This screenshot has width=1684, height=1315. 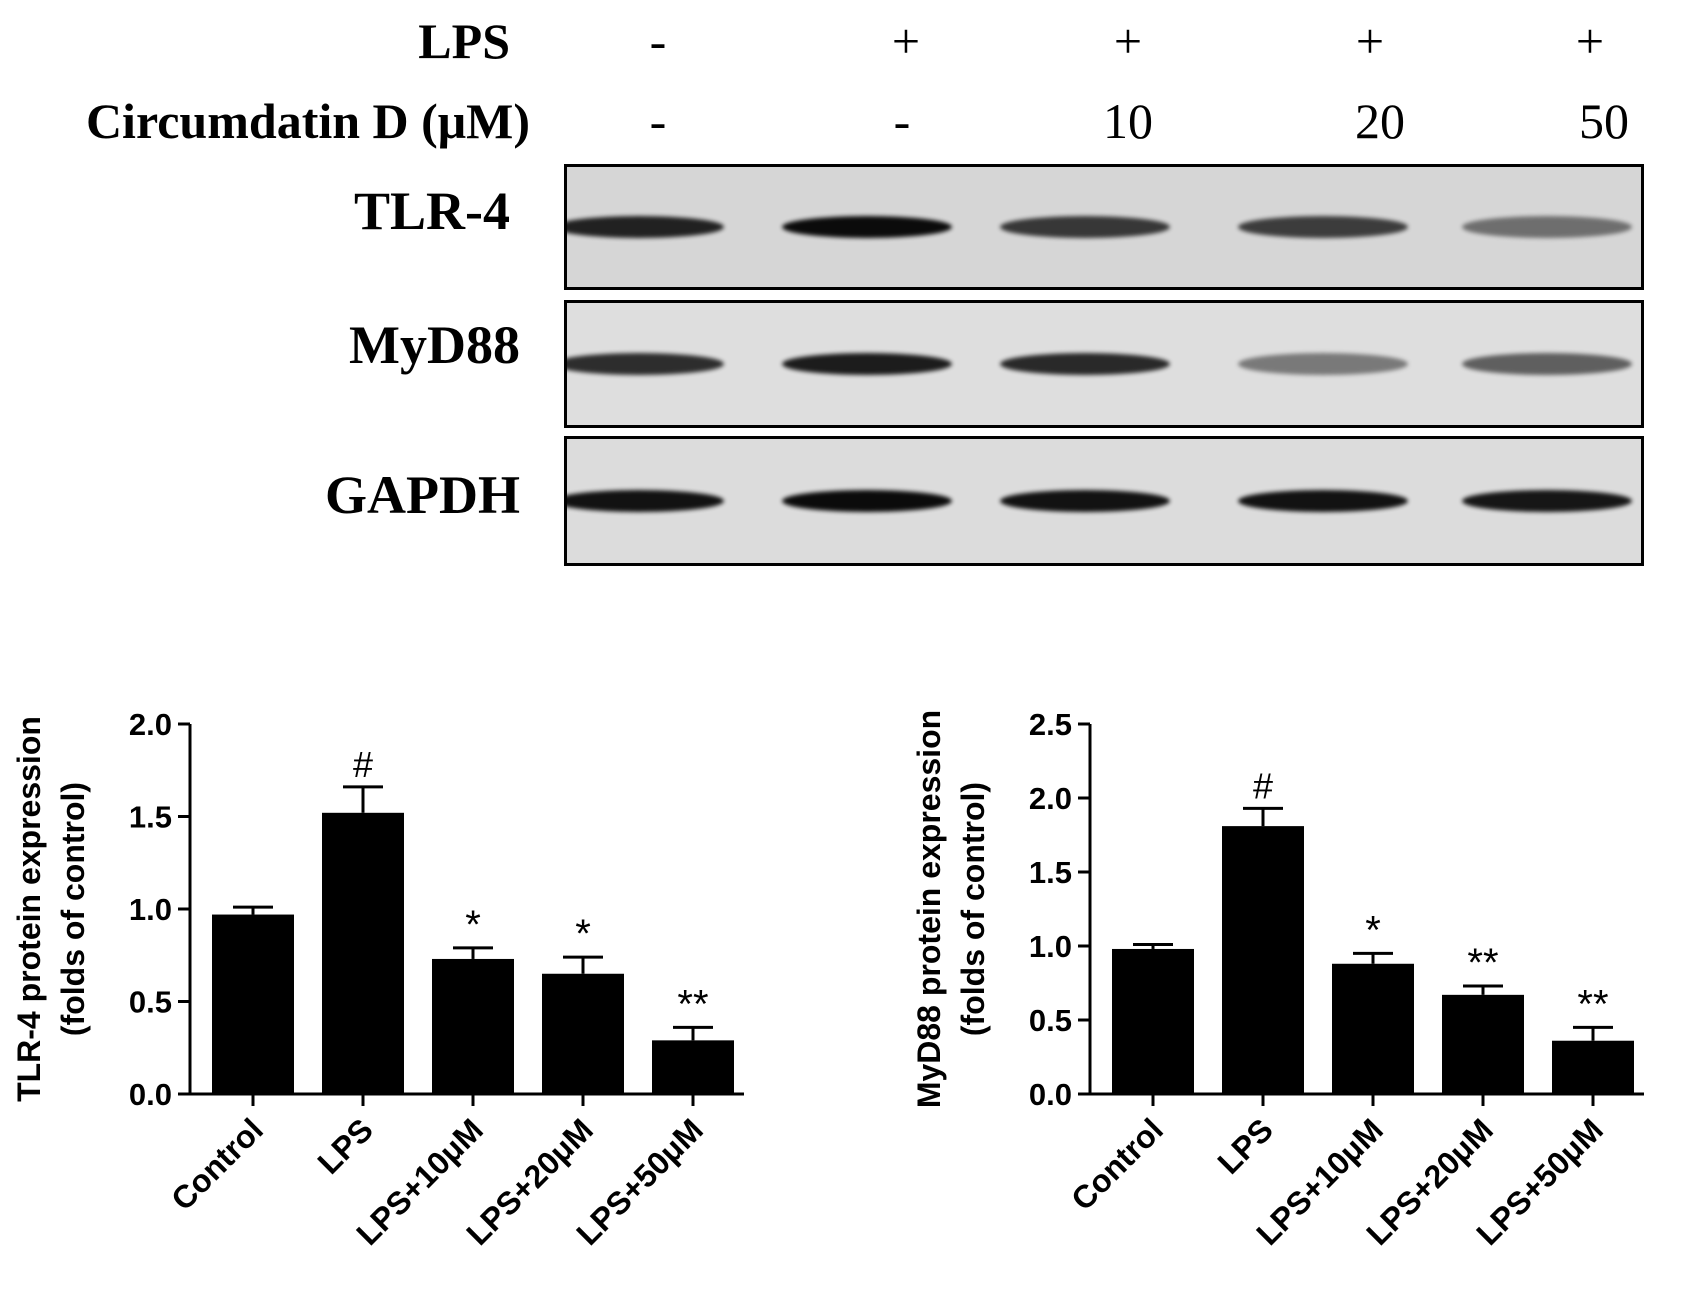 What do you see at coordinates (1380, 121) in the screenshot?
I see `circ-value-lane-4: 20` at bounding box center [1380, 121].